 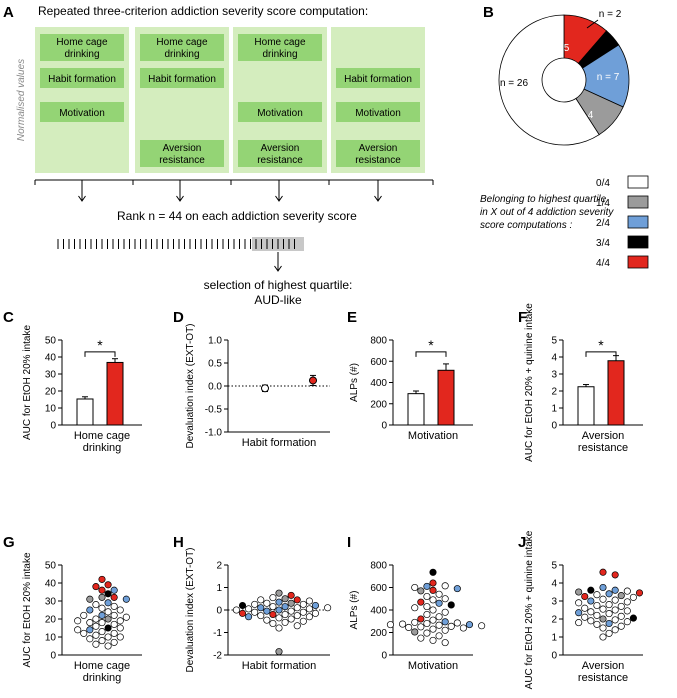 What do you see at coordinates (8, 317) in the screenshot?
I see `panel-label-c: C` at bounding box center [8, 317].